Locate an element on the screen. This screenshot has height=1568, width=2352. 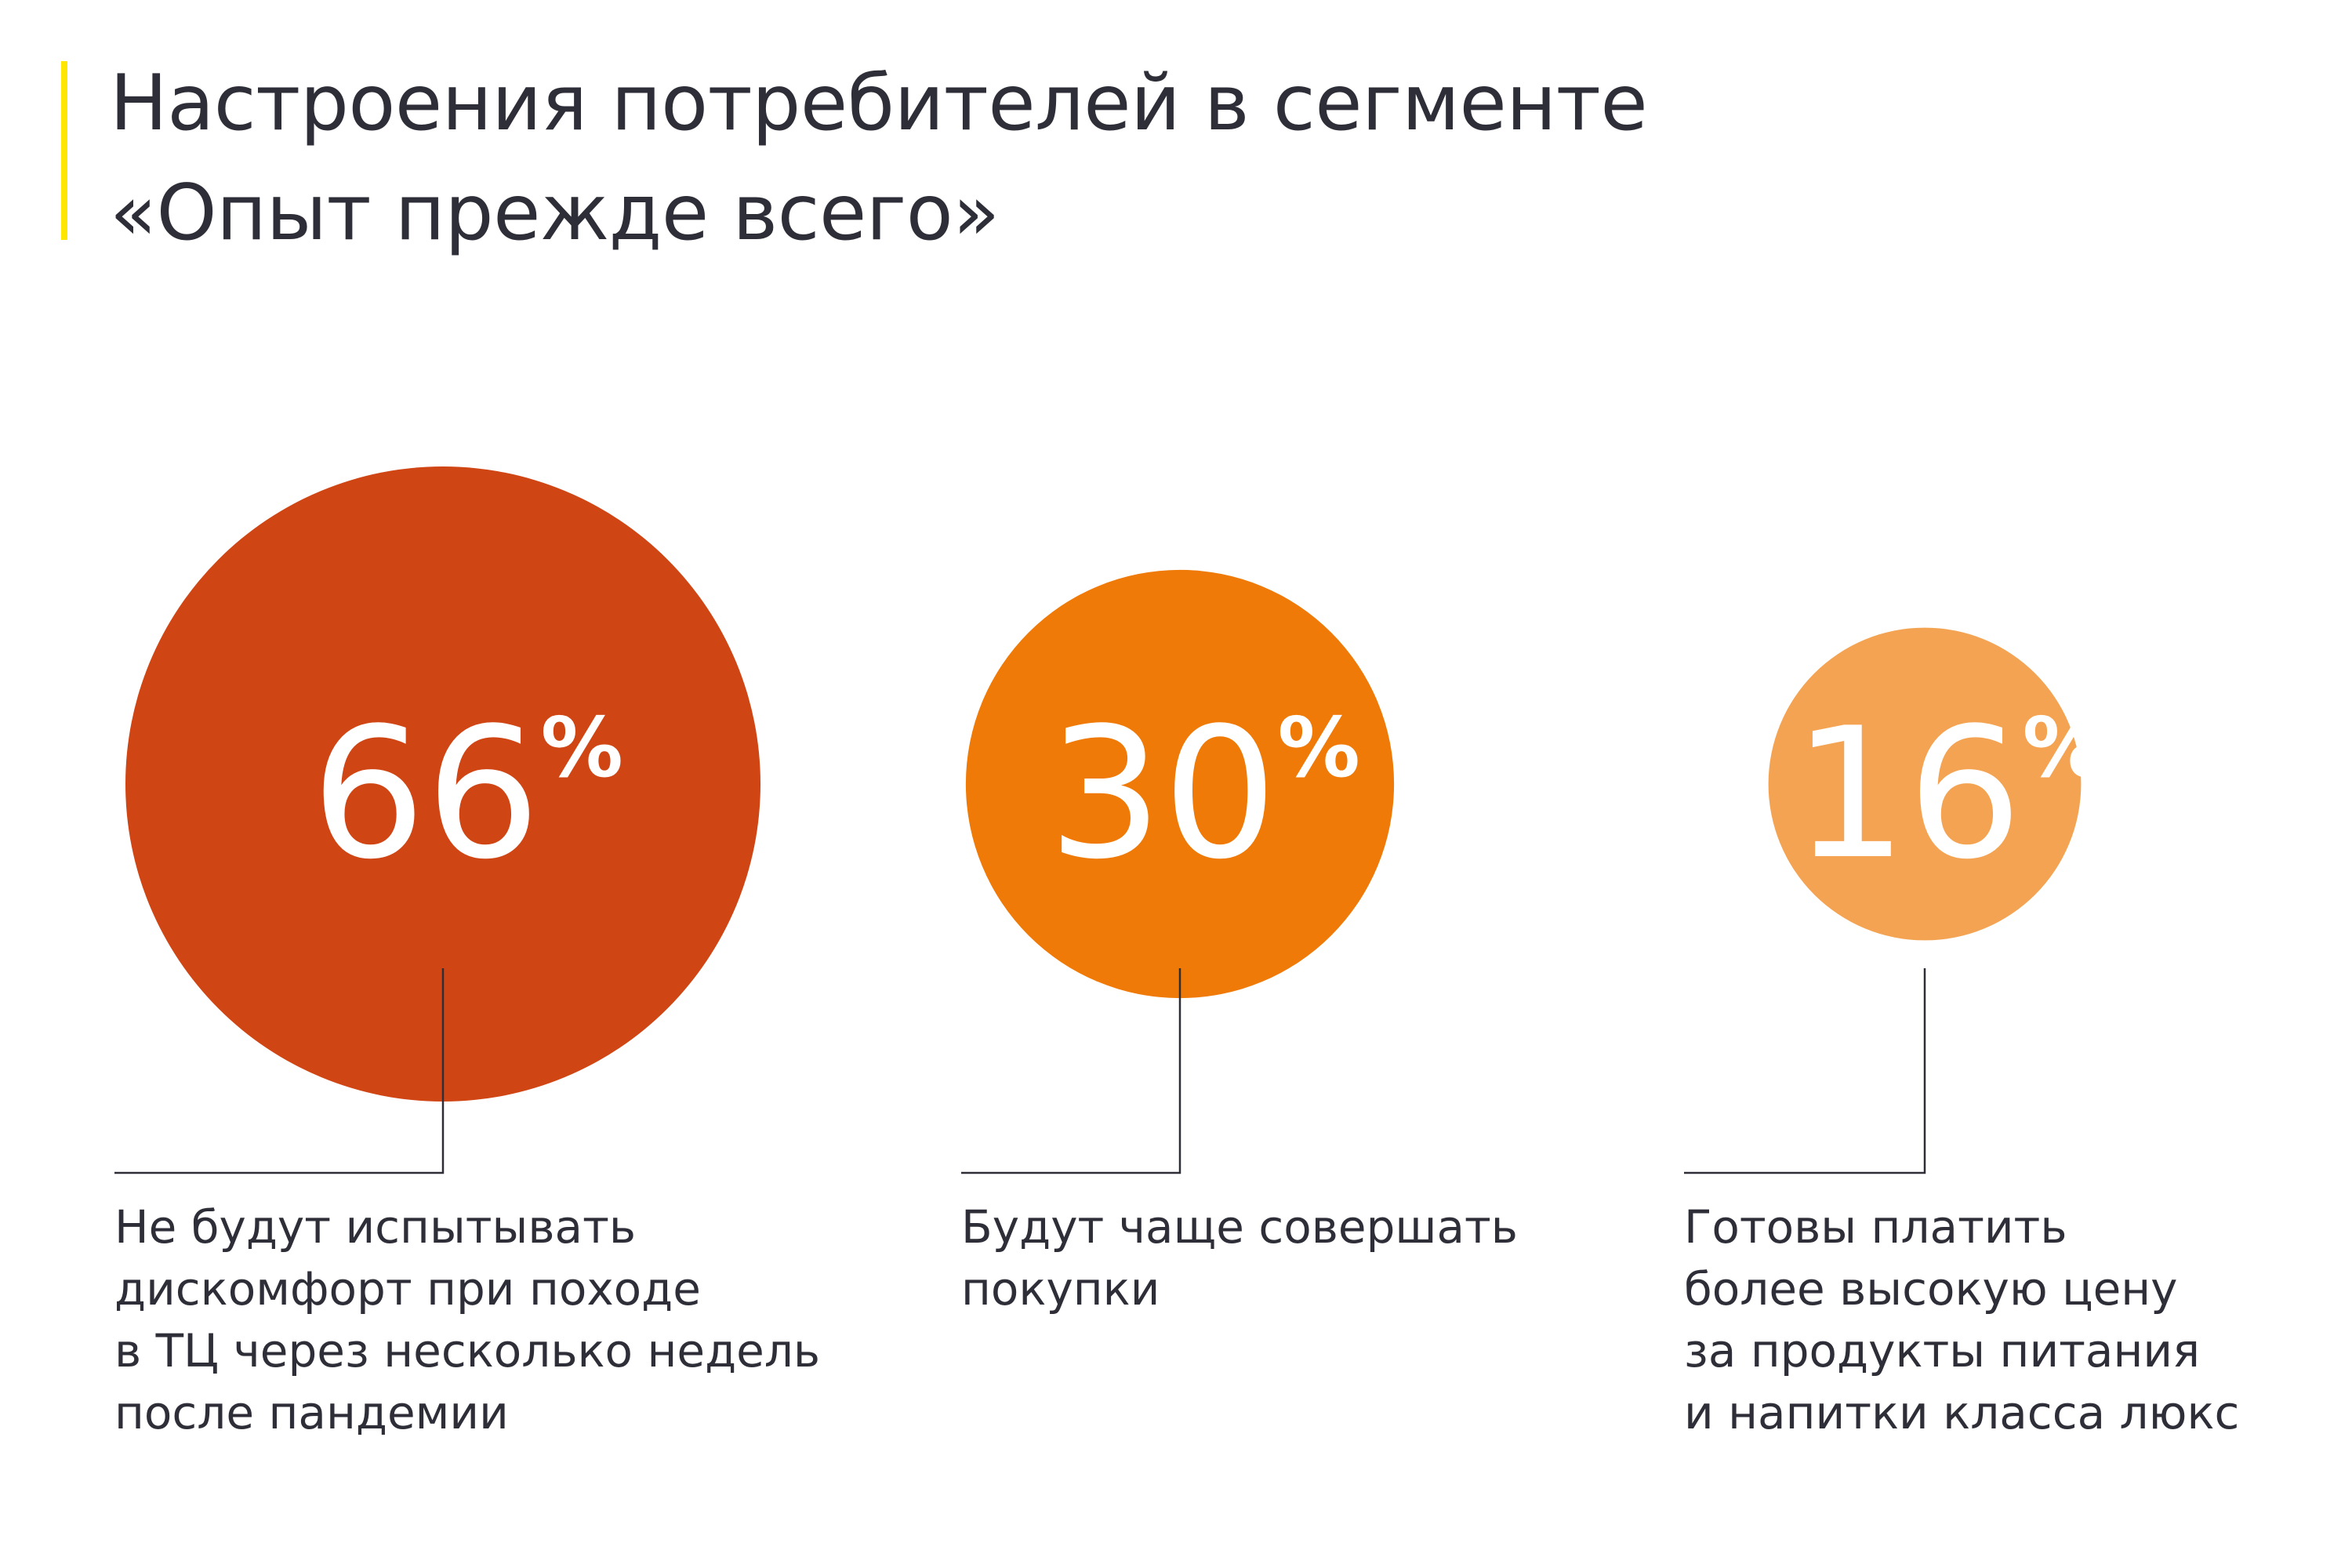
caption-66-line-2: дискомфорт при походе is located at coordinates (407, 1289).